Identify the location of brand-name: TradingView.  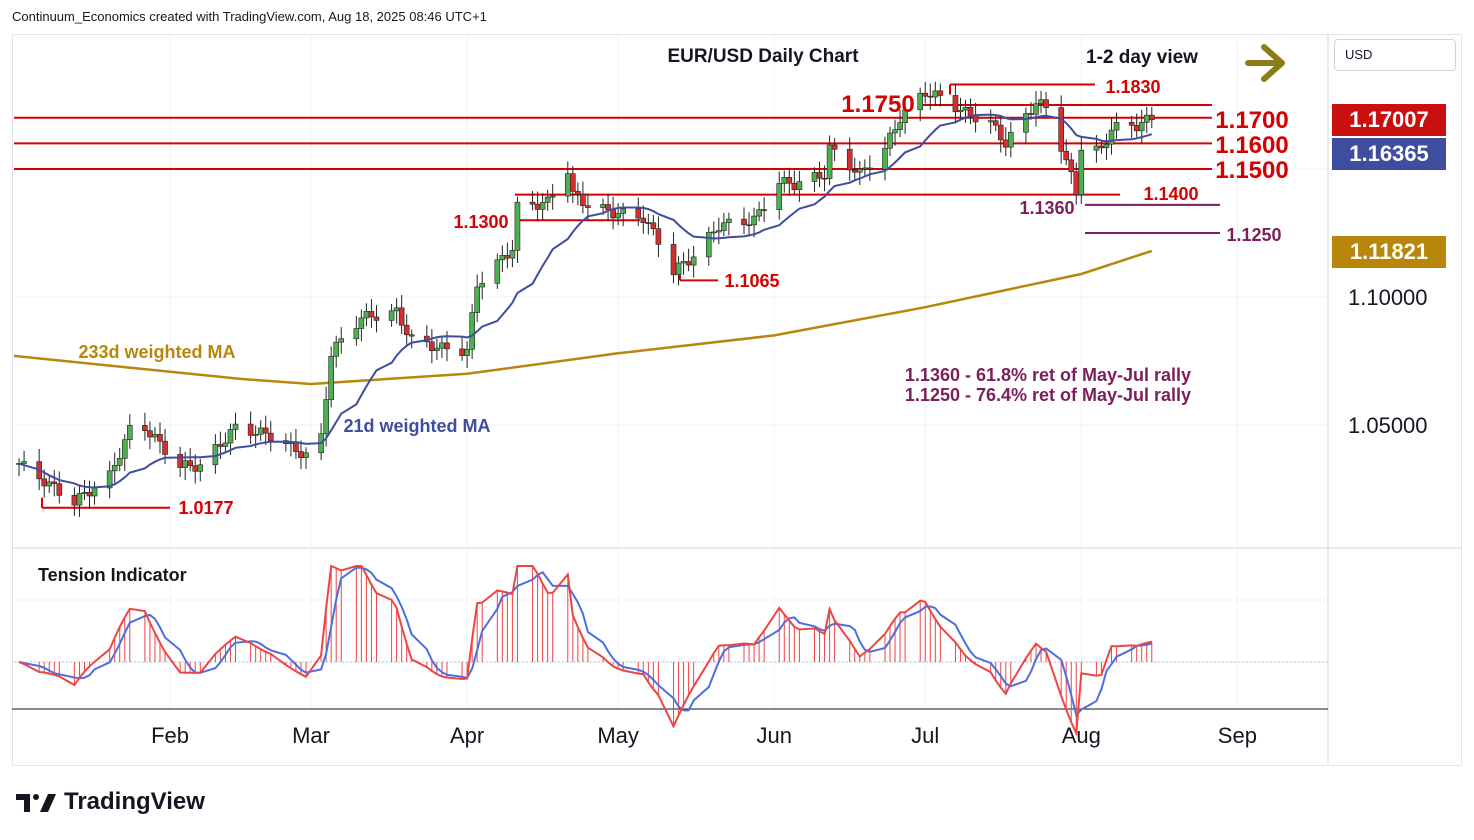
(134, 801).